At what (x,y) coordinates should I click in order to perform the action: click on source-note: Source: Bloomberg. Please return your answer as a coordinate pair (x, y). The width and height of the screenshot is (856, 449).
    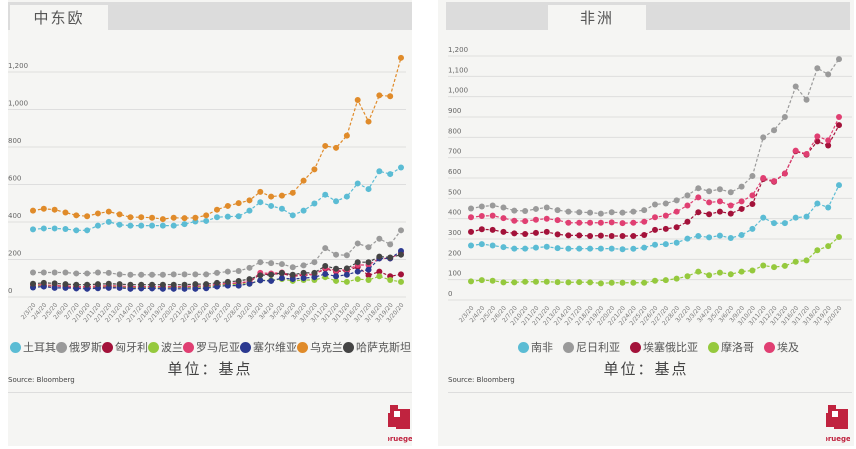
    Looking at the image, I should click on (481, 380).